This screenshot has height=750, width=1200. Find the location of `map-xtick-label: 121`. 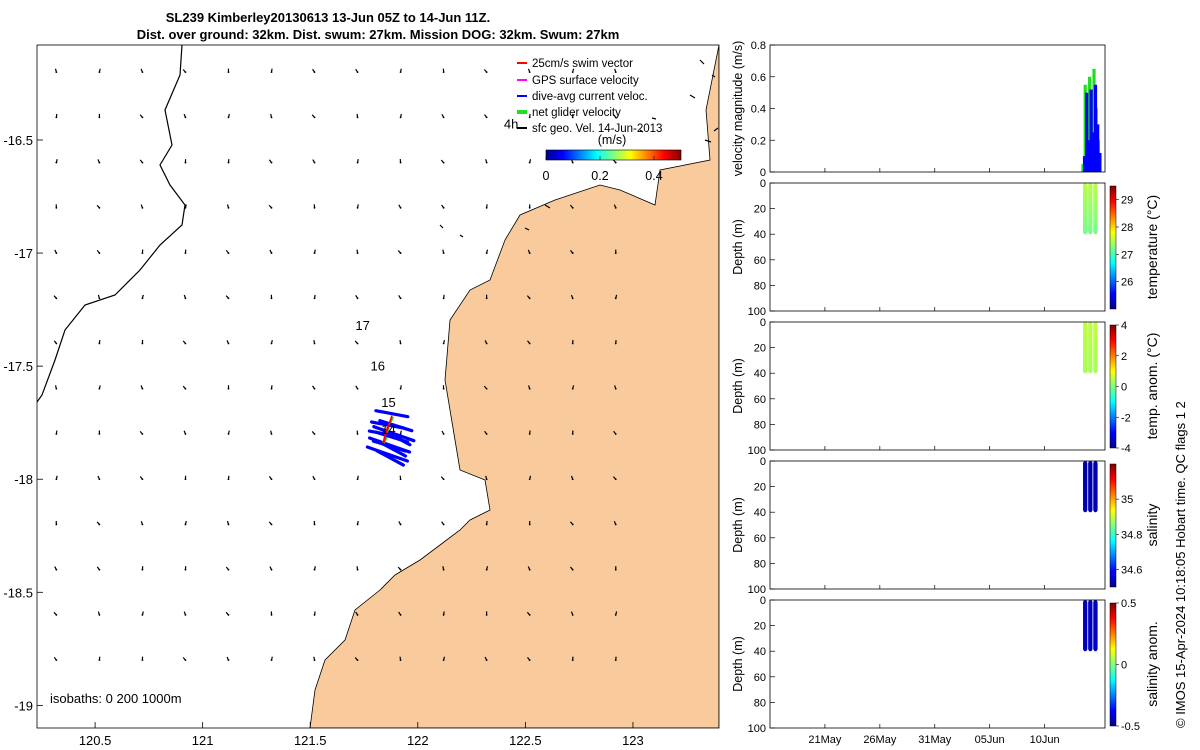

map-xtick-label: 121 is located at coordinates (203, 740).